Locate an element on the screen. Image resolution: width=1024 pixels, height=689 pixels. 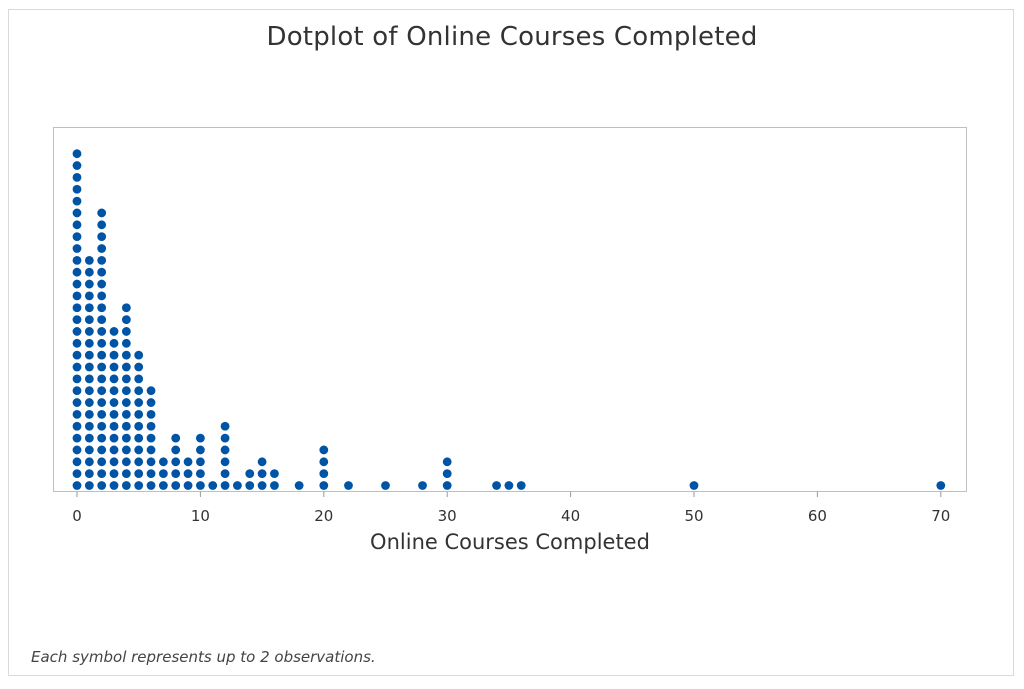
x-tick-label: 30 is located at coordinates (447, 516).